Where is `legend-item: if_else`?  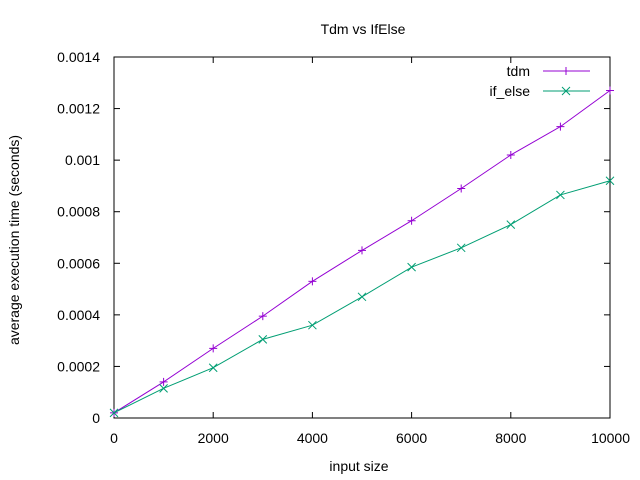 legend-item: if_else is located at coordinates (540, 91).